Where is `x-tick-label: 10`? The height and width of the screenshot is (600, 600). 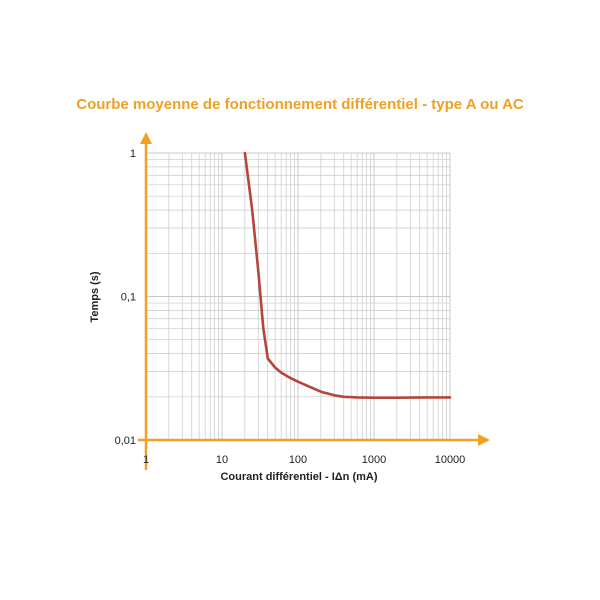
x-tick-label: 10 is located at coordinates (222, 460).